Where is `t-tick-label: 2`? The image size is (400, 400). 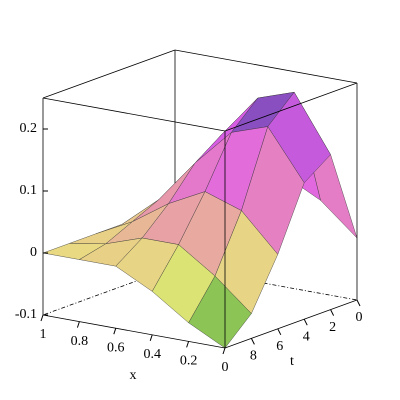 t-tick-label: 2 is located at coordinates (332, 327).